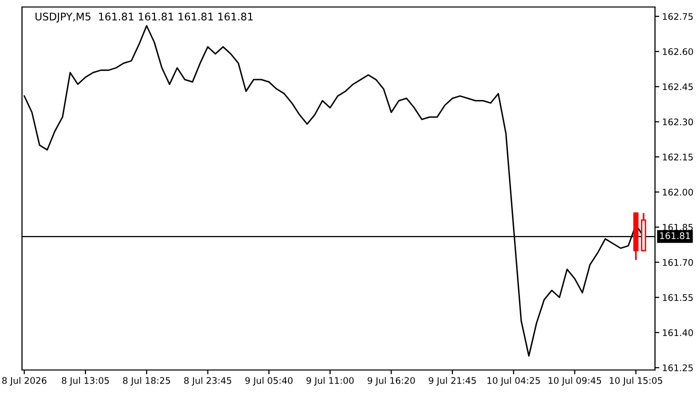 The width and height of the screenshot is (700, 400). I want to click on text: USDJPY,M5 161.81 161.81 161.81 161.81, so click(144, 17).